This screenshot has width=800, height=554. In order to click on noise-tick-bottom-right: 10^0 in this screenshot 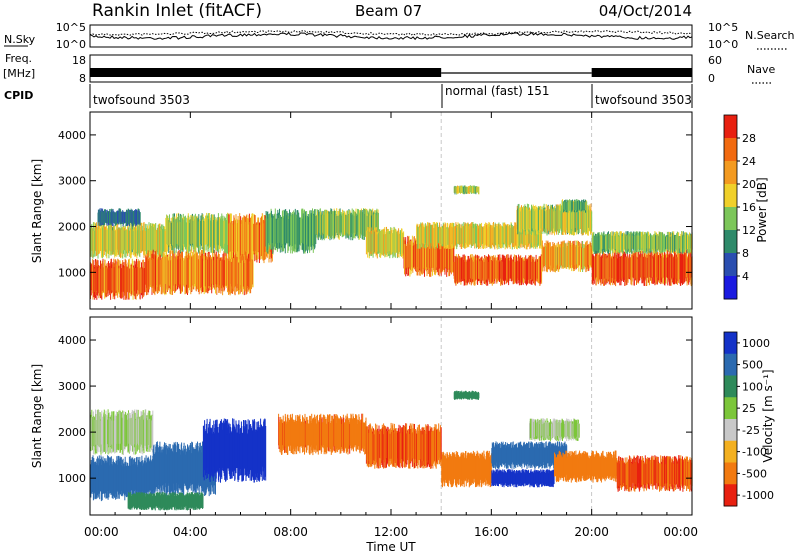, I will do `click(723, 44)`.